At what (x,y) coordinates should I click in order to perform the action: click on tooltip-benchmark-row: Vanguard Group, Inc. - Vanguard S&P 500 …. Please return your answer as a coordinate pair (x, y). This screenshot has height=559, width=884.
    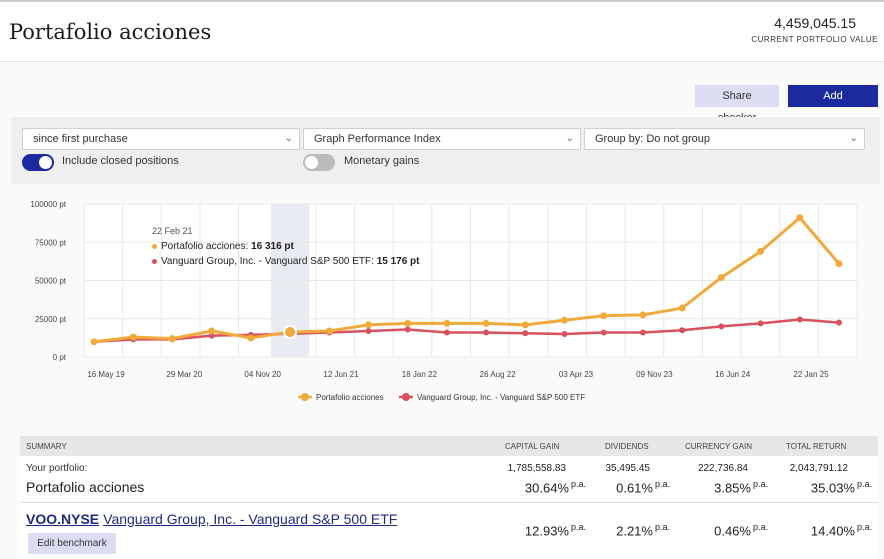
    Looking at the image, I should click on (286, 261).